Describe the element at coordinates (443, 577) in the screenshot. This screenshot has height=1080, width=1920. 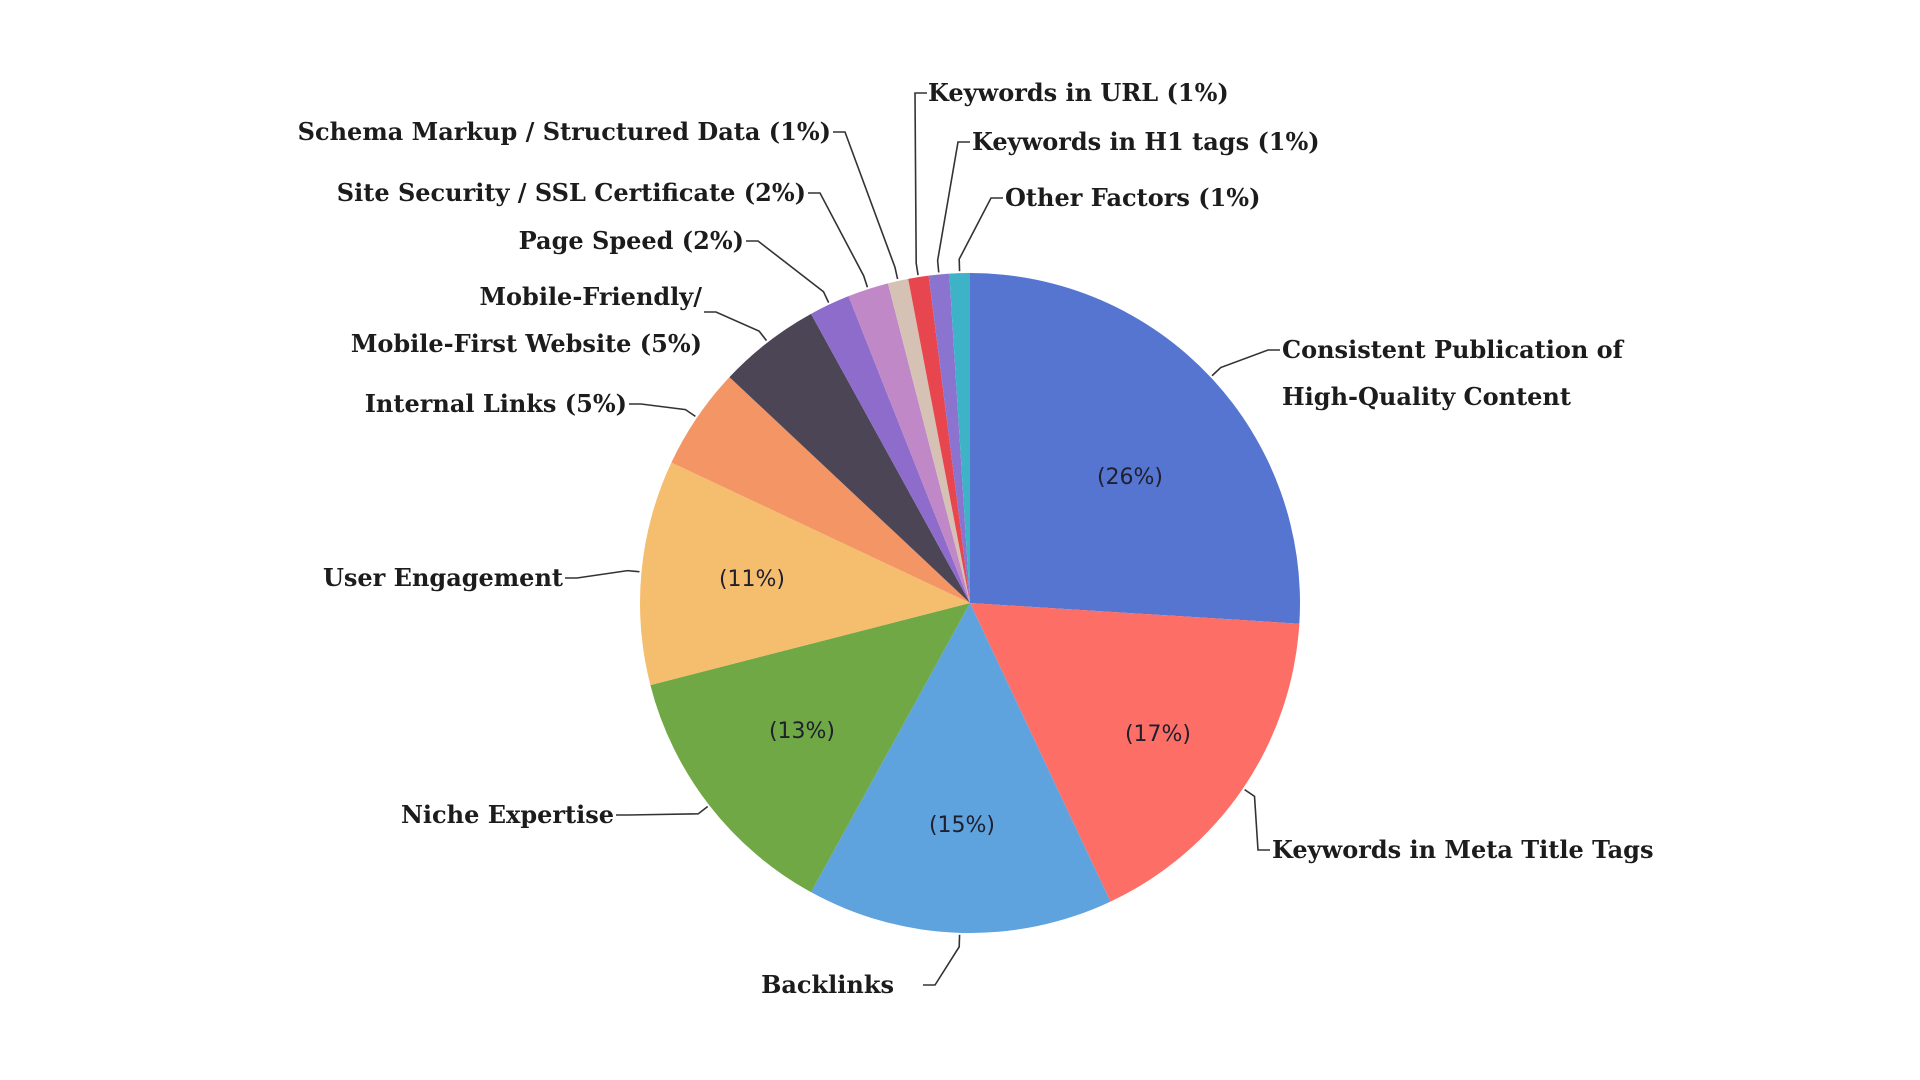
I see `slice-label: User Engagement` at that location.